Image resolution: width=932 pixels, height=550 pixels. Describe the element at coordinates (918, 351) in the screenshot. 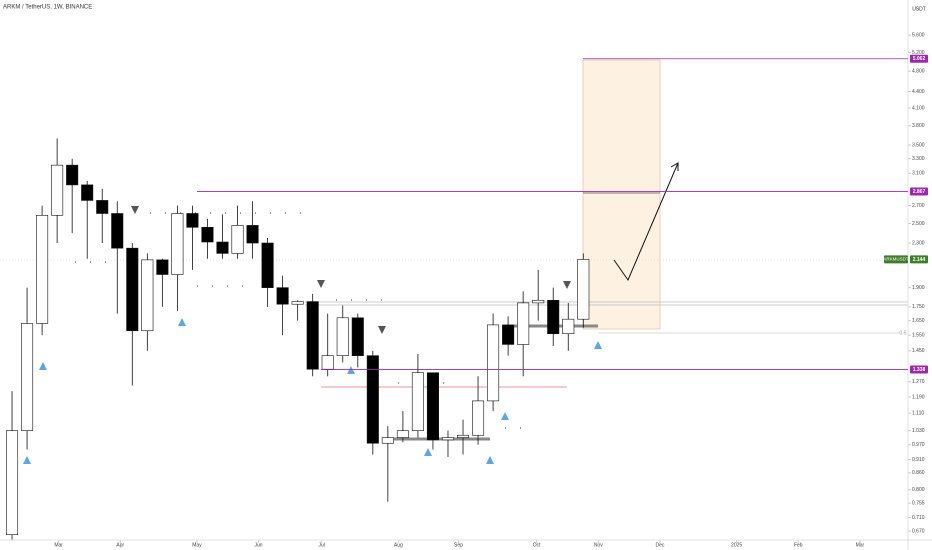

I see `y-tick-label: 1.450` at that location.